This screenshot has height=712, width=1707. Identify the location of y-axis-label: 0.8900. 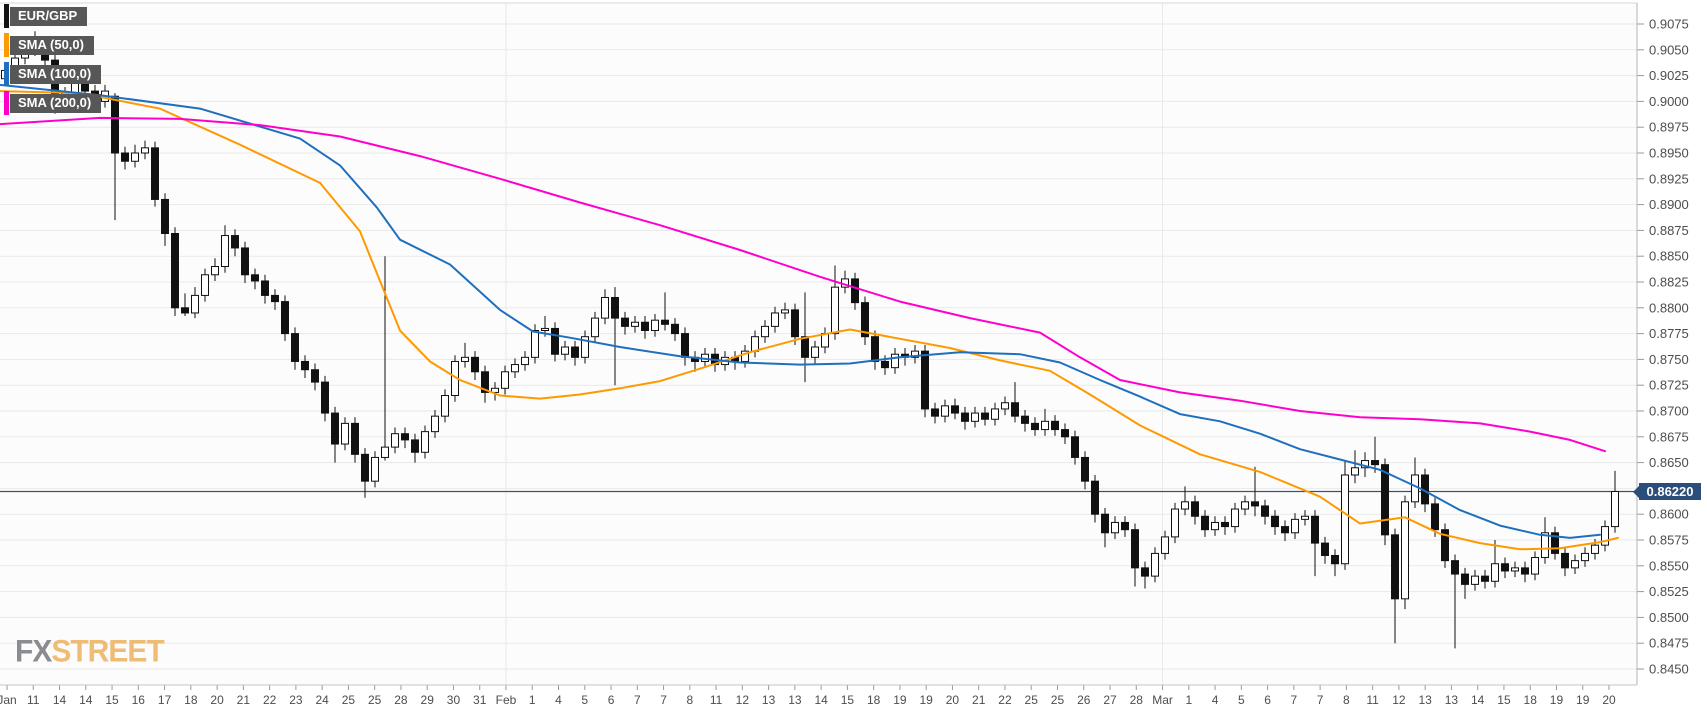
(1669, 204).